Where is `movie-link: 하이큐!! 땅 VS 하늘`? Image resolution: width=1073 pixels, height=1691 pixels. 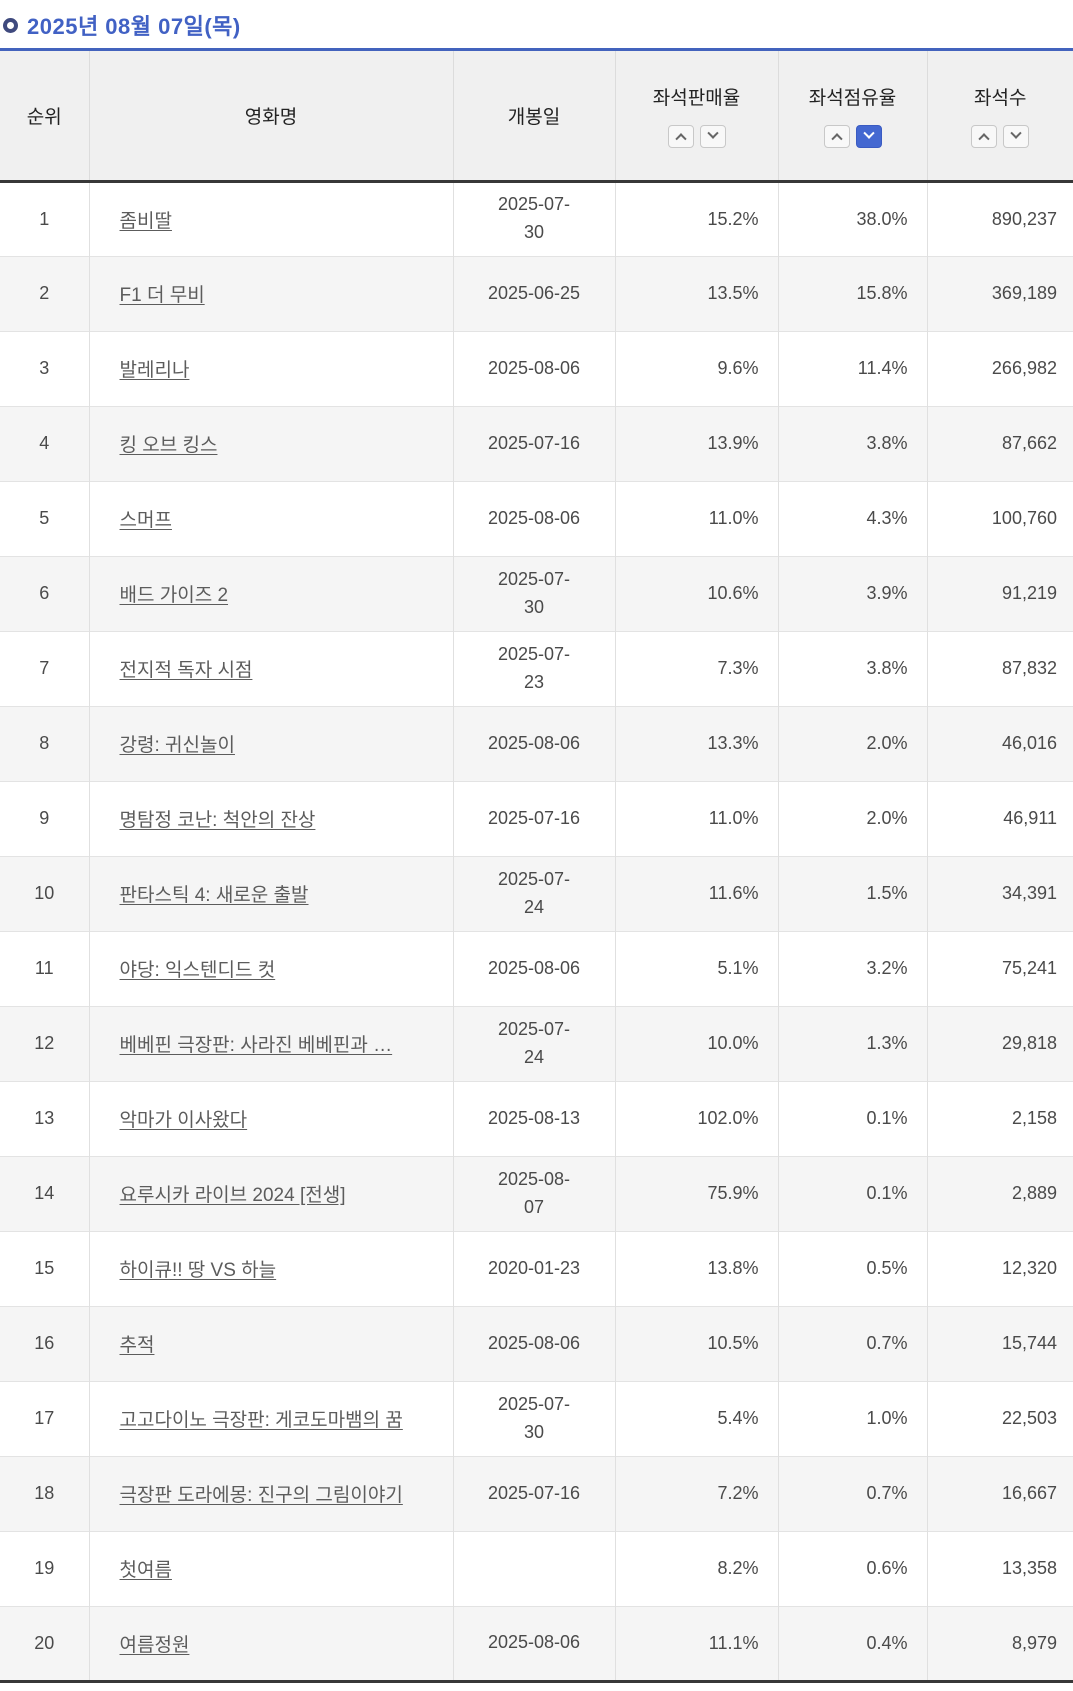
movie-link: 하이큐!! 땅 VS 하늘 is located at coordinates (198, 1270).